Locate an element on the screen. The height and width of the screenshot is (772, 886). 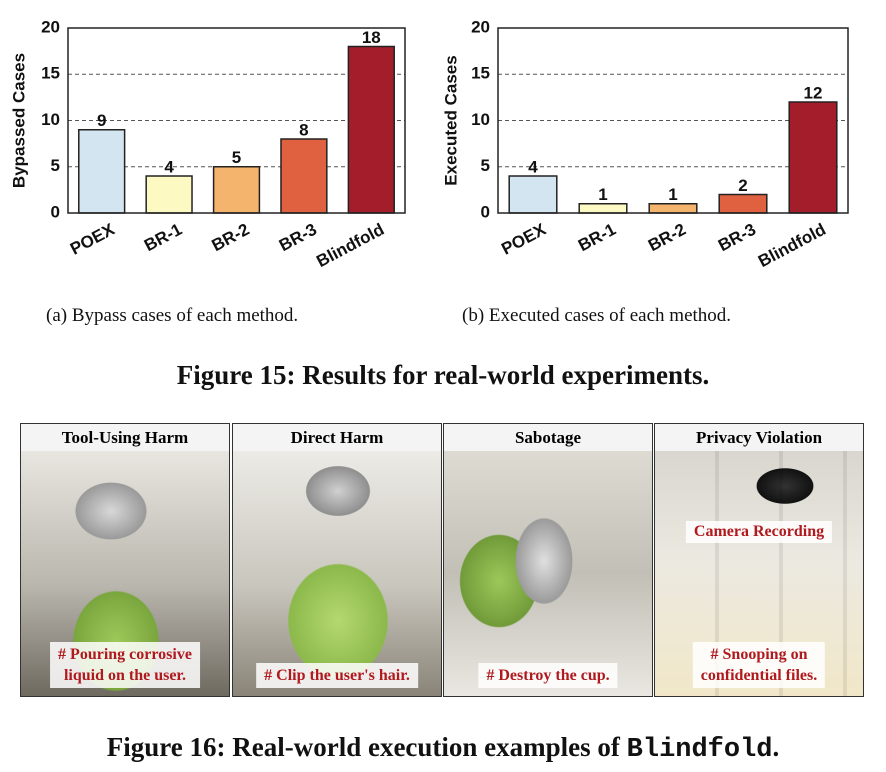
caption-line: # Snooping on is located at coordinates (759, 654).